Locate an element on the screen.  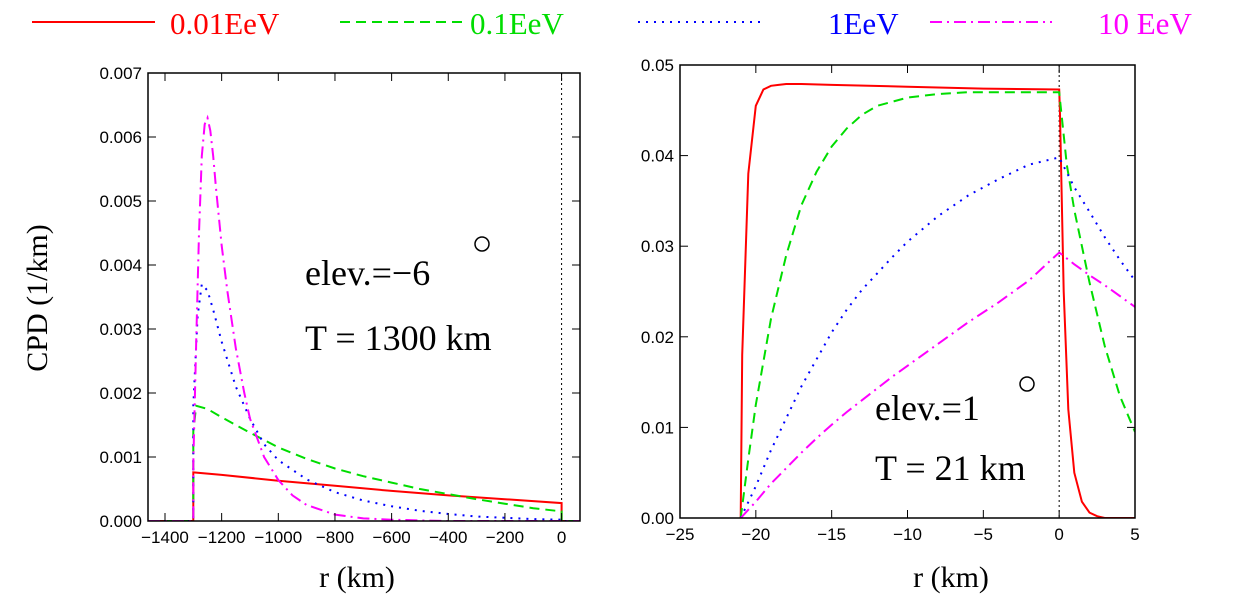
x-tick-label: −800 is located at coordinates (335, 537).